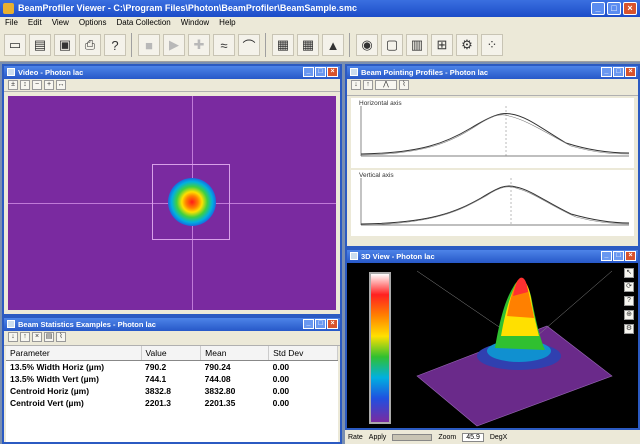 The height and width of the screenshot is (444, 640). Describe the element at coordinates (158, 391) in the screenshot. I see `table-cell: 3832.8` at that location.